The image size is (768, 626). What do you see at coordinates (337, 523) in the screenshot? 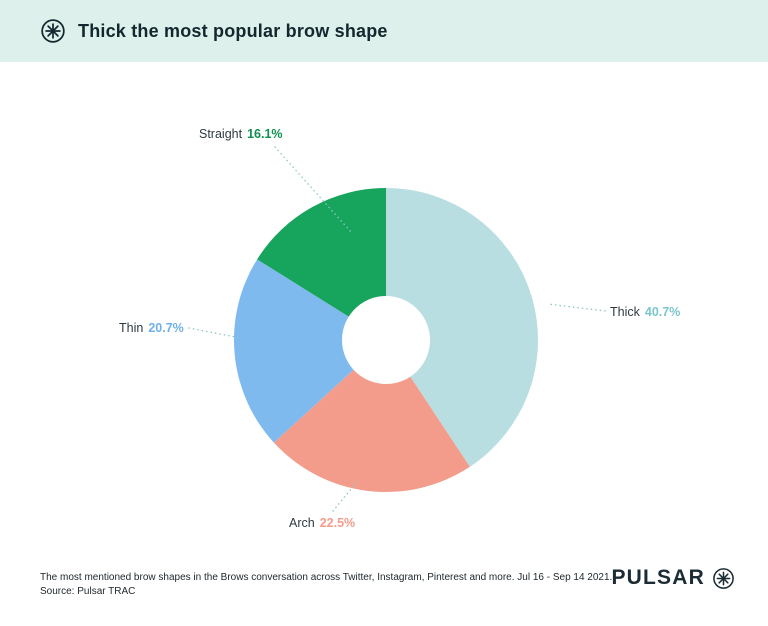
I see `callout-arch-value: 22.5%` at bounding box center [337, 523].